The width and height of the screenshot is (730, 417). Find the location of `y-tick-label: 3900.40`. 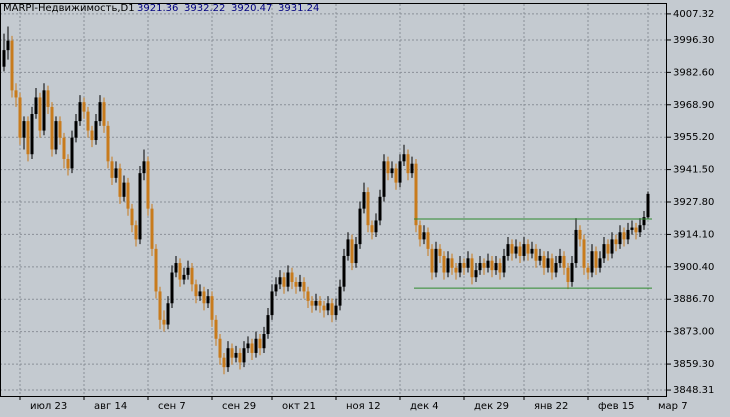

y-tick-label: 3900.40 is located at coordinates (693, 267).